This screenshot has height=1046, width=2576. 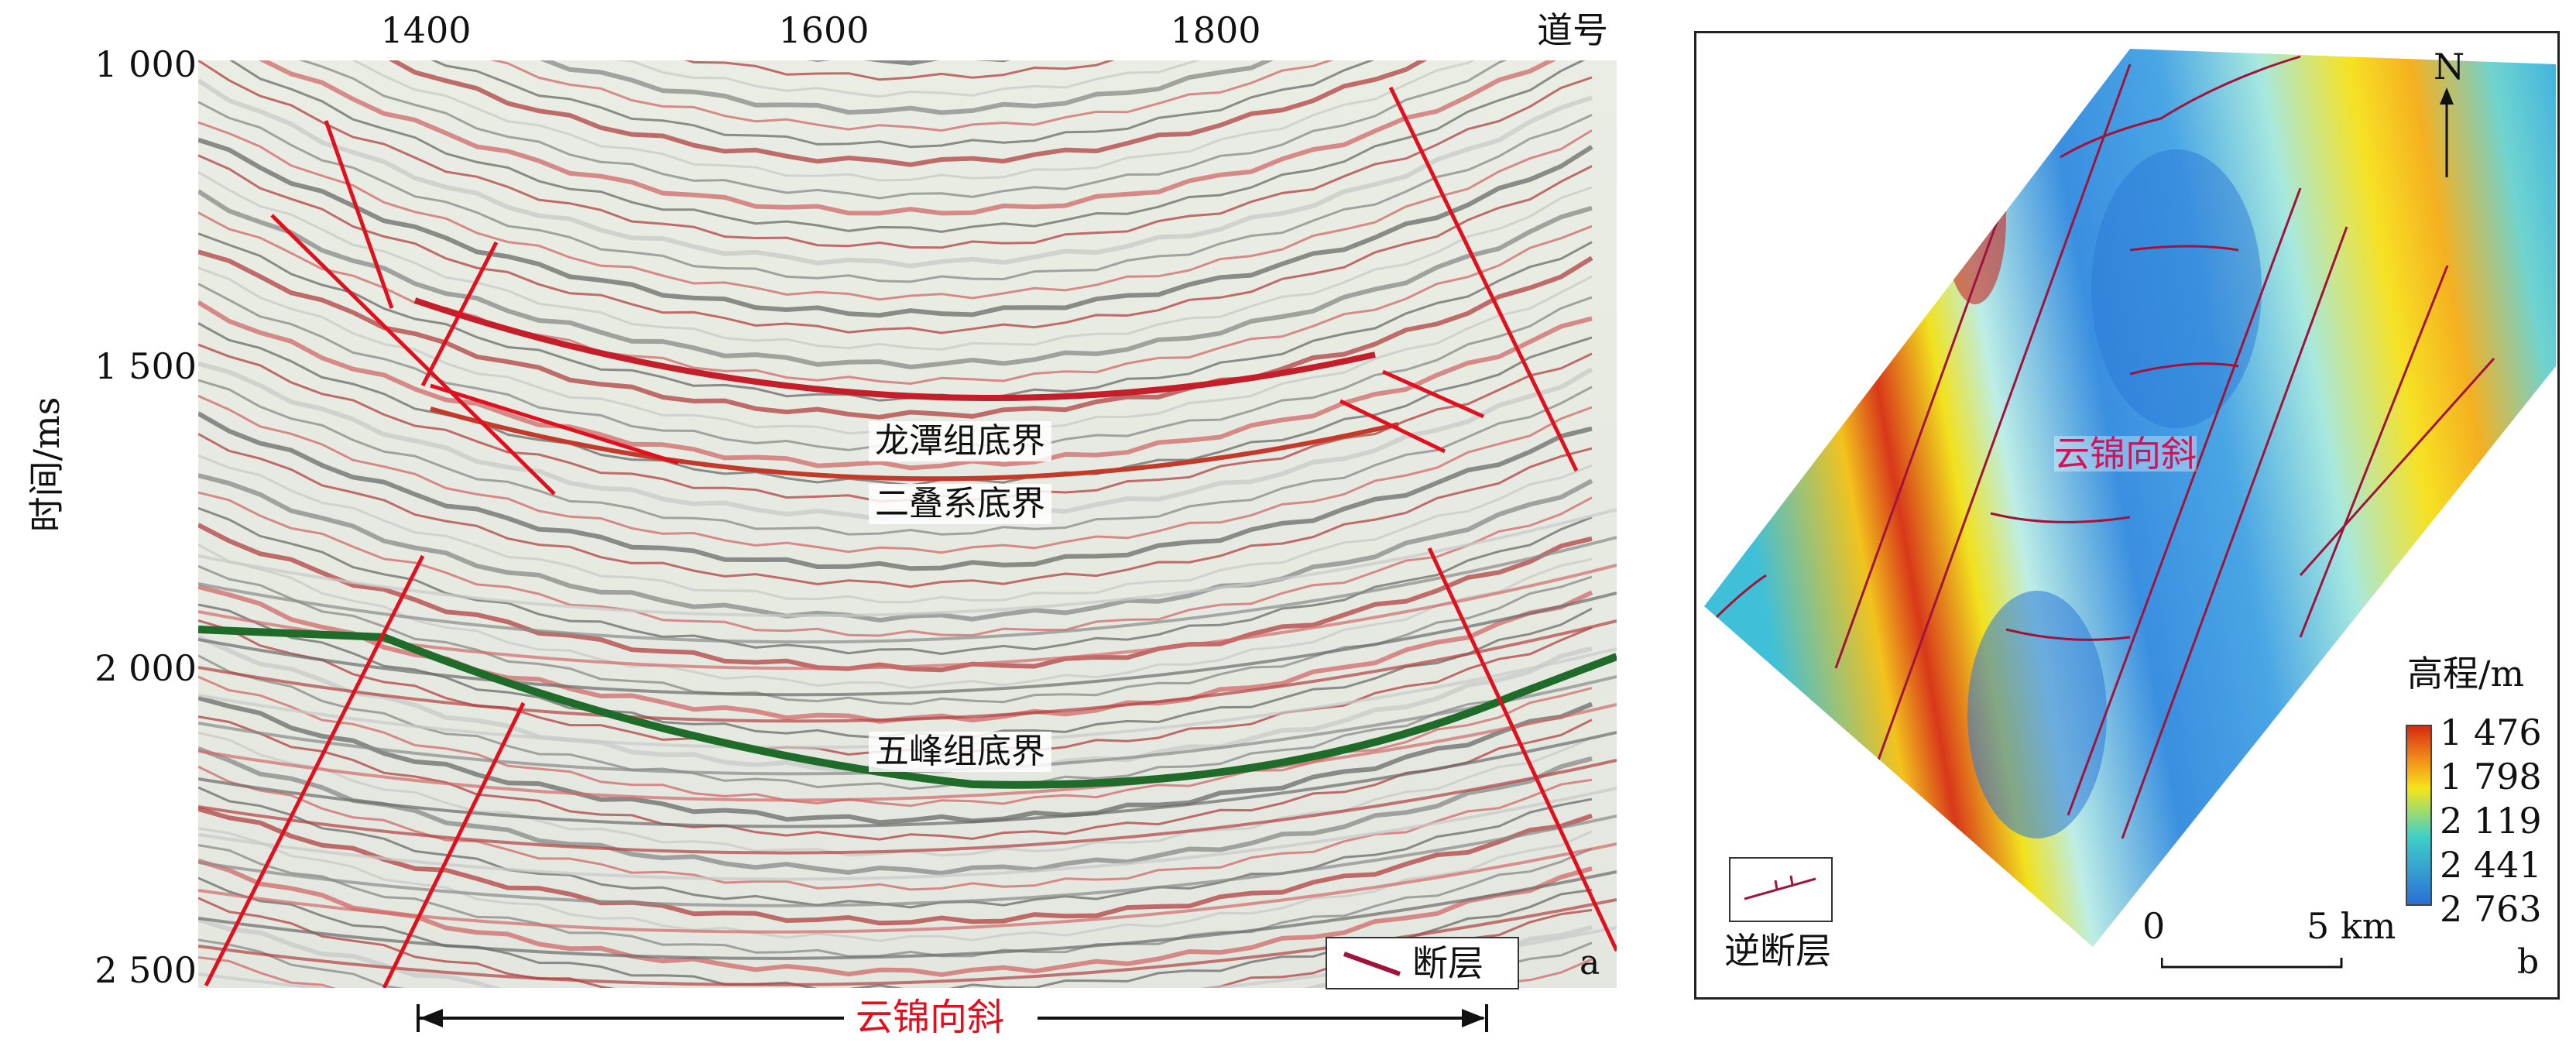 What do you see at coordinates (2491, 865) in the screenshot?
I see `colorbar-tick-2441: 2 441` at bounding box center [2491, 865].